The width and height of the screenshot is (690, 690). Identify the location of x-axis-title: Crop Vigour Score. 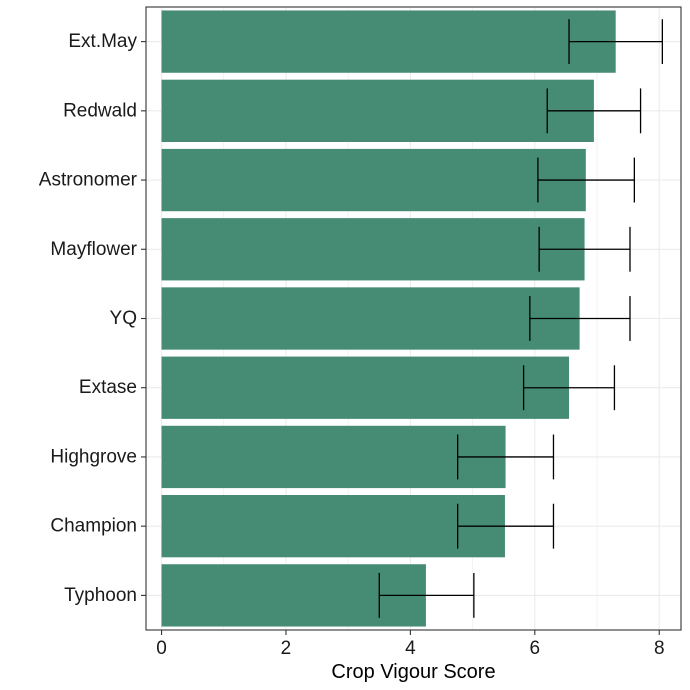
(413, 672).